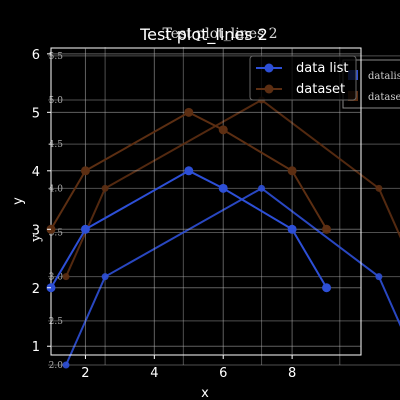  Describe the element at coordinates (154, 373) in the screenshot. I see `front-x-tick-label: 4` at that location.